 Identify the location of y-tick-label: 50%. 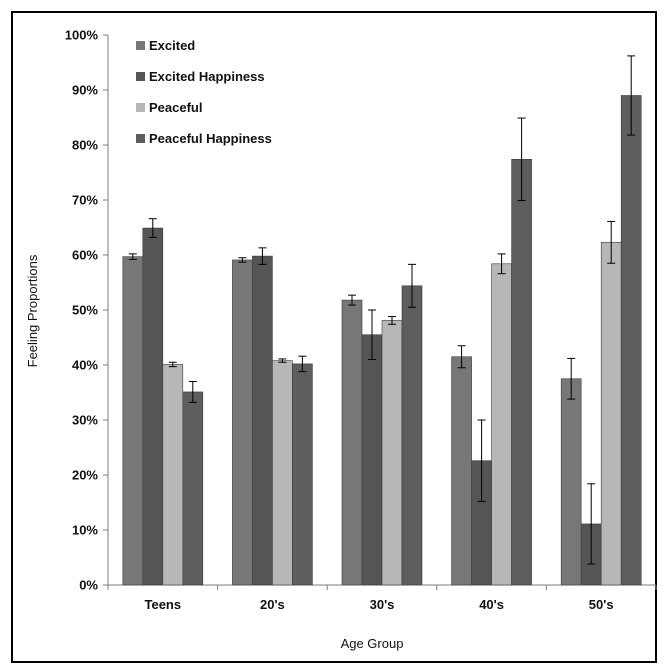
(85, 310).